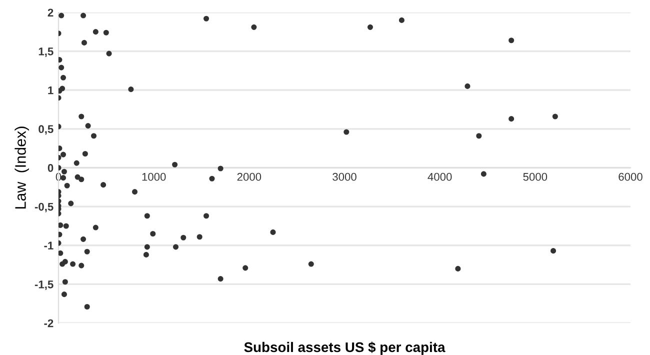 This screenshot has height=355, width=650. I want to click on x-tick-label: 2000, so click(249, 176).